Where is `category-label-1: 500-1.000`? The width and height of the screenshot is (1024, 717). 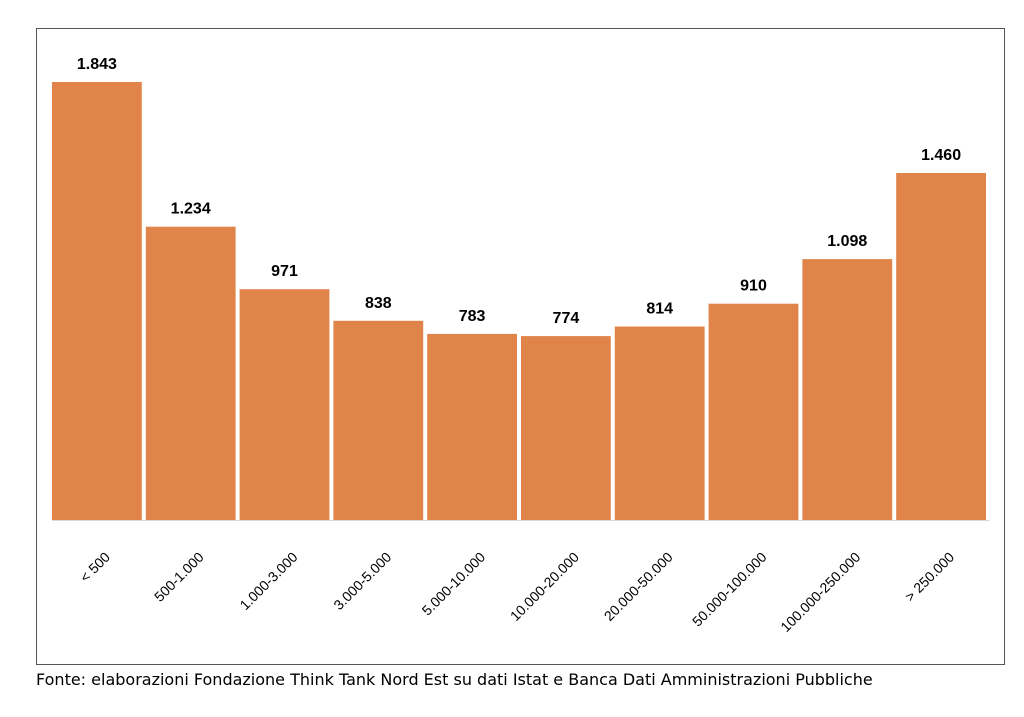 category-label-1: 500-1.000 is located at coordinates (179, 577).